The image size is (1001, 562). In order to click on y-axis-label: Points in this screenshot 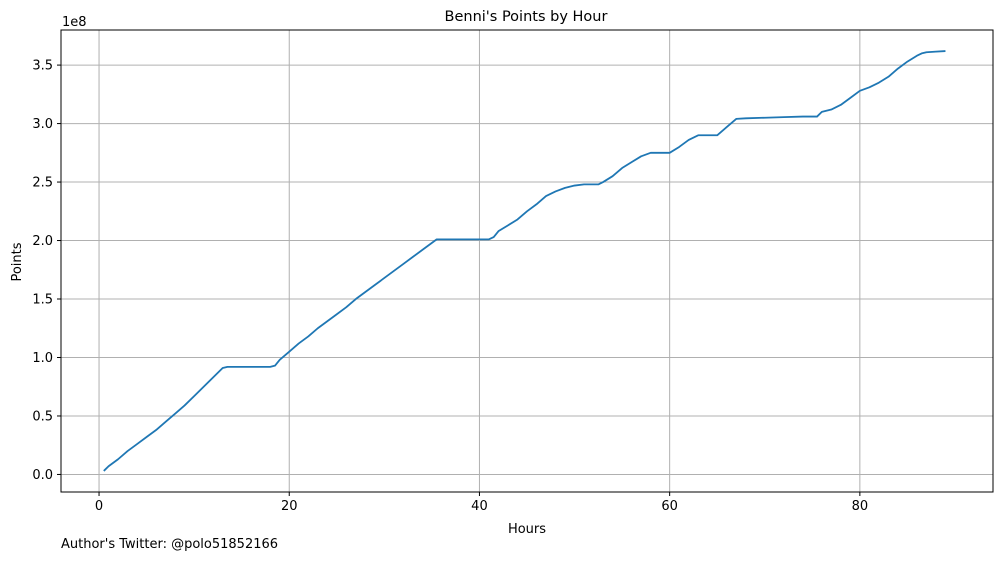, I will do `click(17, 261)`.